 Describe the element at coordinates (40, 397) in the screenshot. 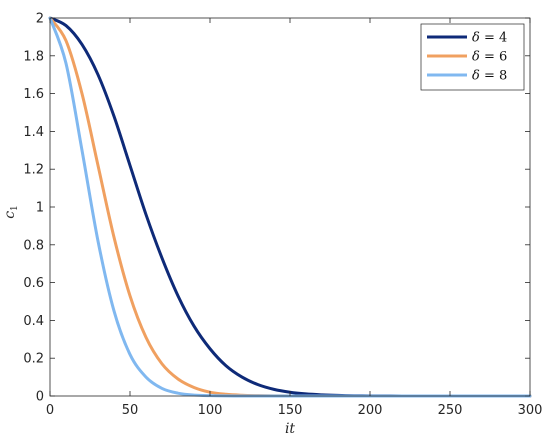

I see `y-tick-label: 0` at that location.